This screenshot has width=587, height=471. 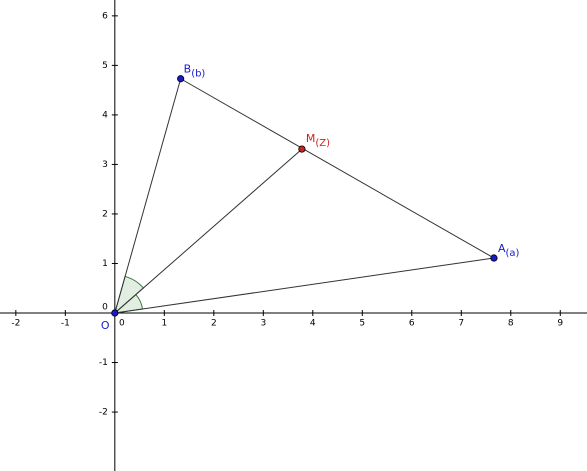 What do you see at coordinates (322, 143) in the screenshot?
I see `point-subscript: (Z)` at bounding box center [322, 143].